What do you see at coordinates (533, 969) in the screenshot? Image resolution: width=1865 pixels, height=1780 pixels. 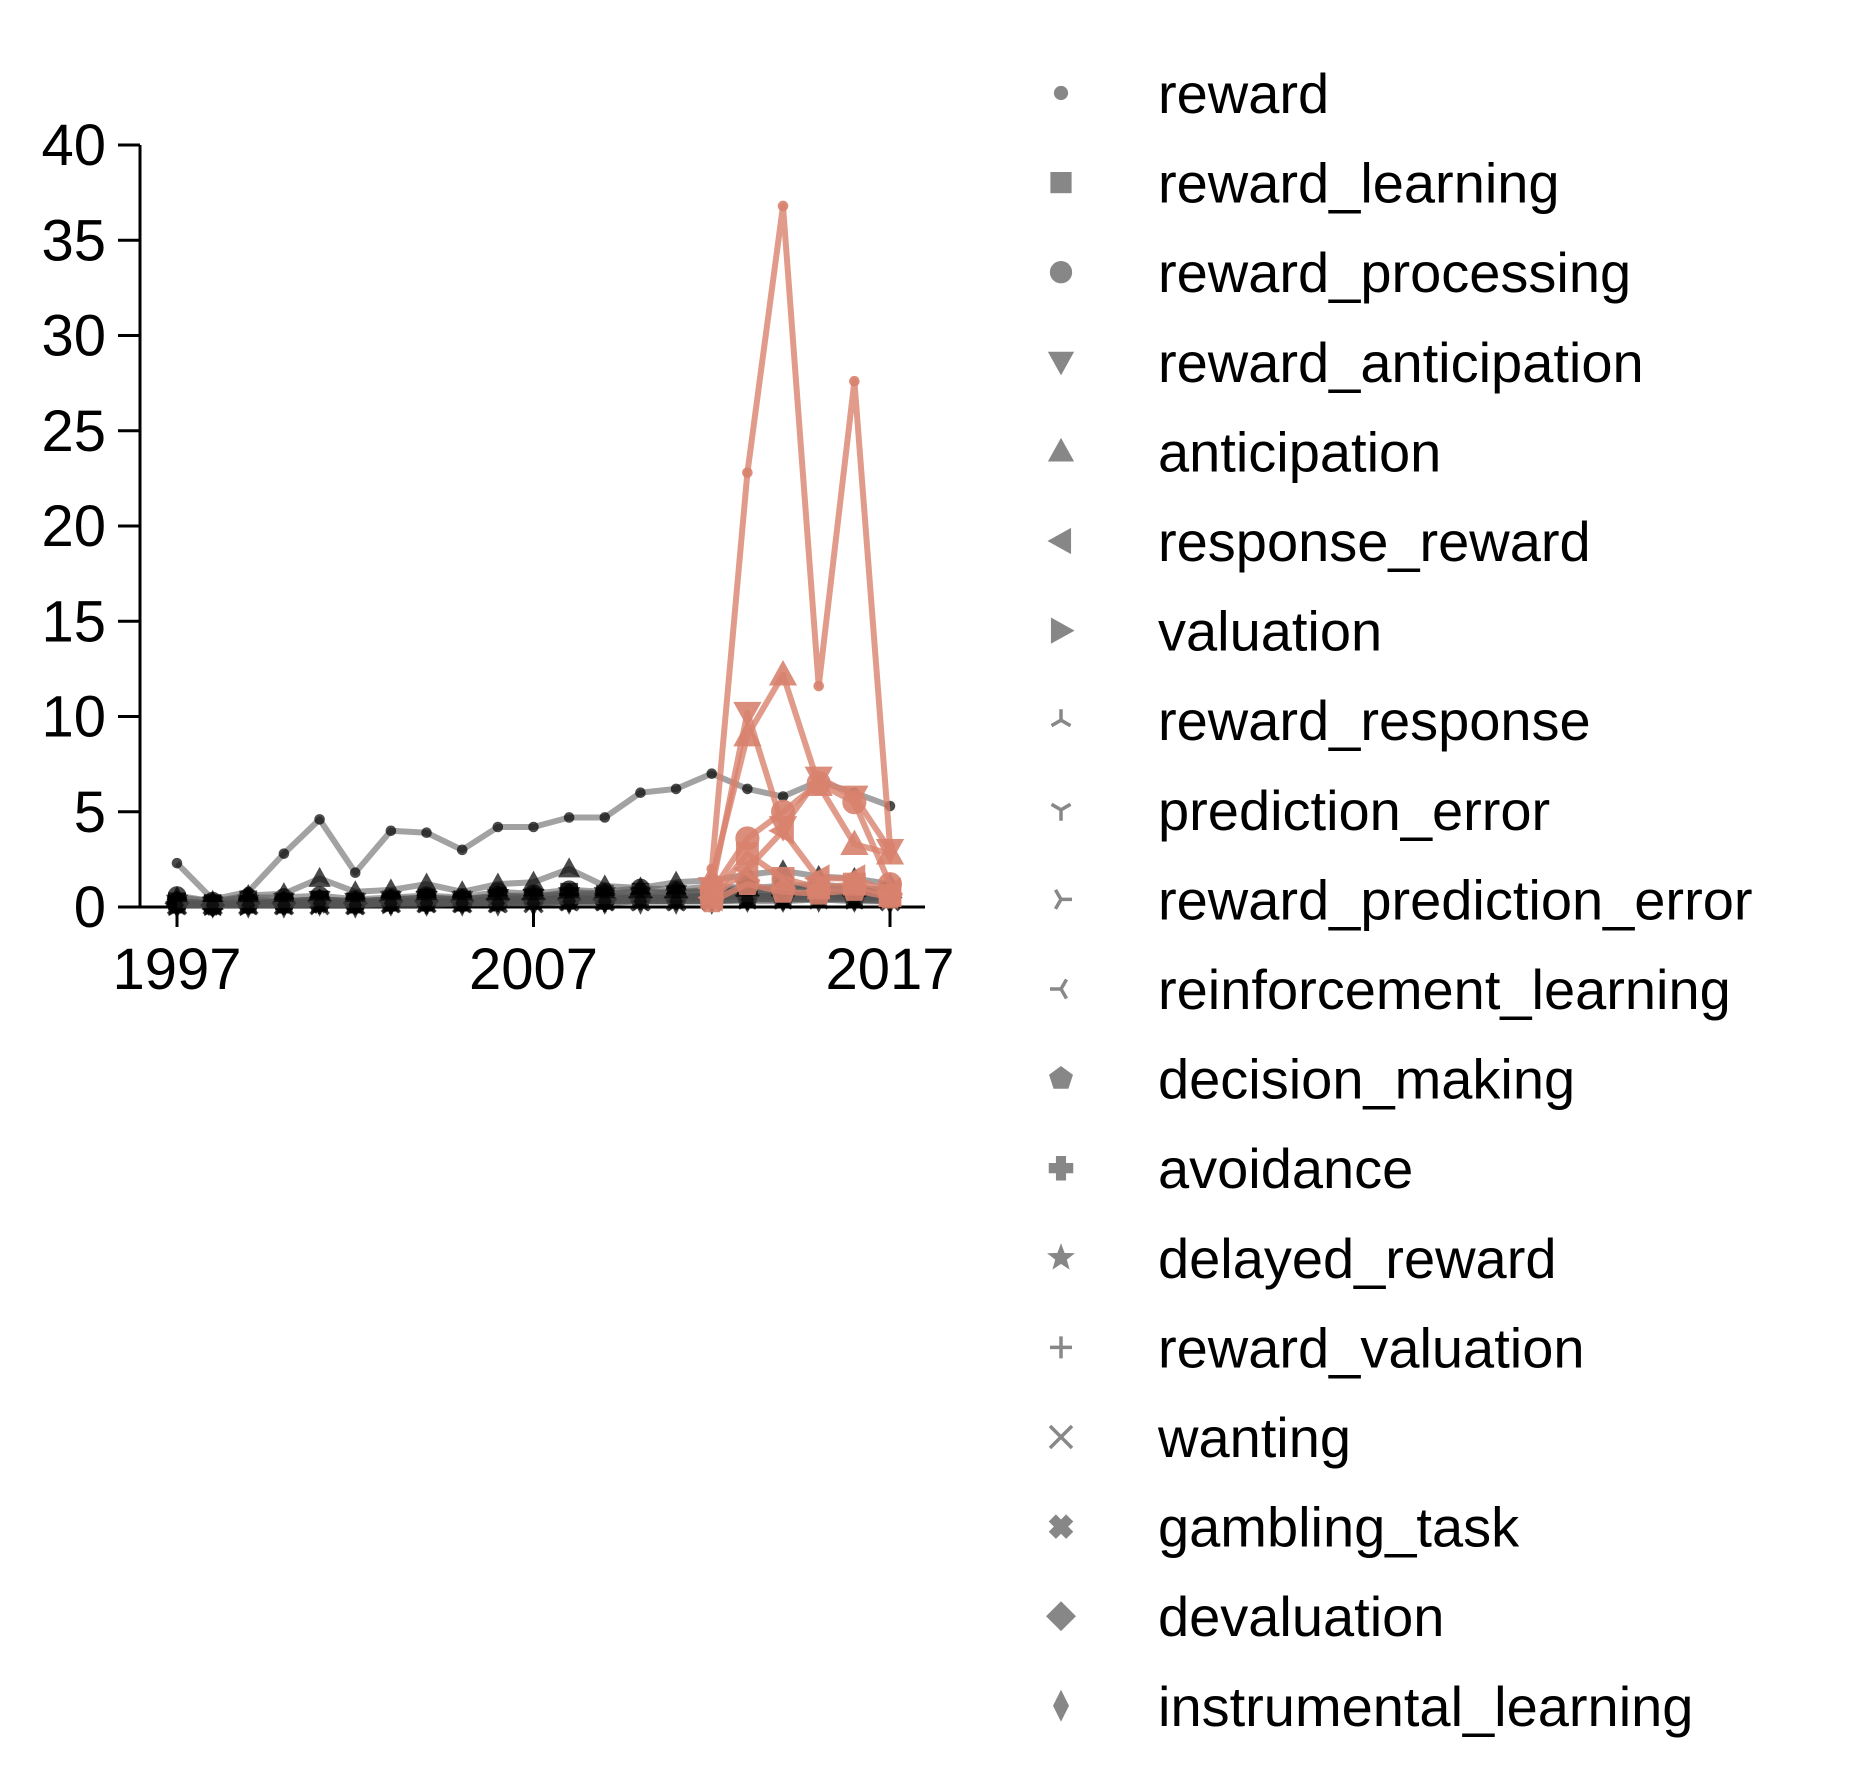 I see `x-tick-label: 2007` at bounding box center [533, 969].